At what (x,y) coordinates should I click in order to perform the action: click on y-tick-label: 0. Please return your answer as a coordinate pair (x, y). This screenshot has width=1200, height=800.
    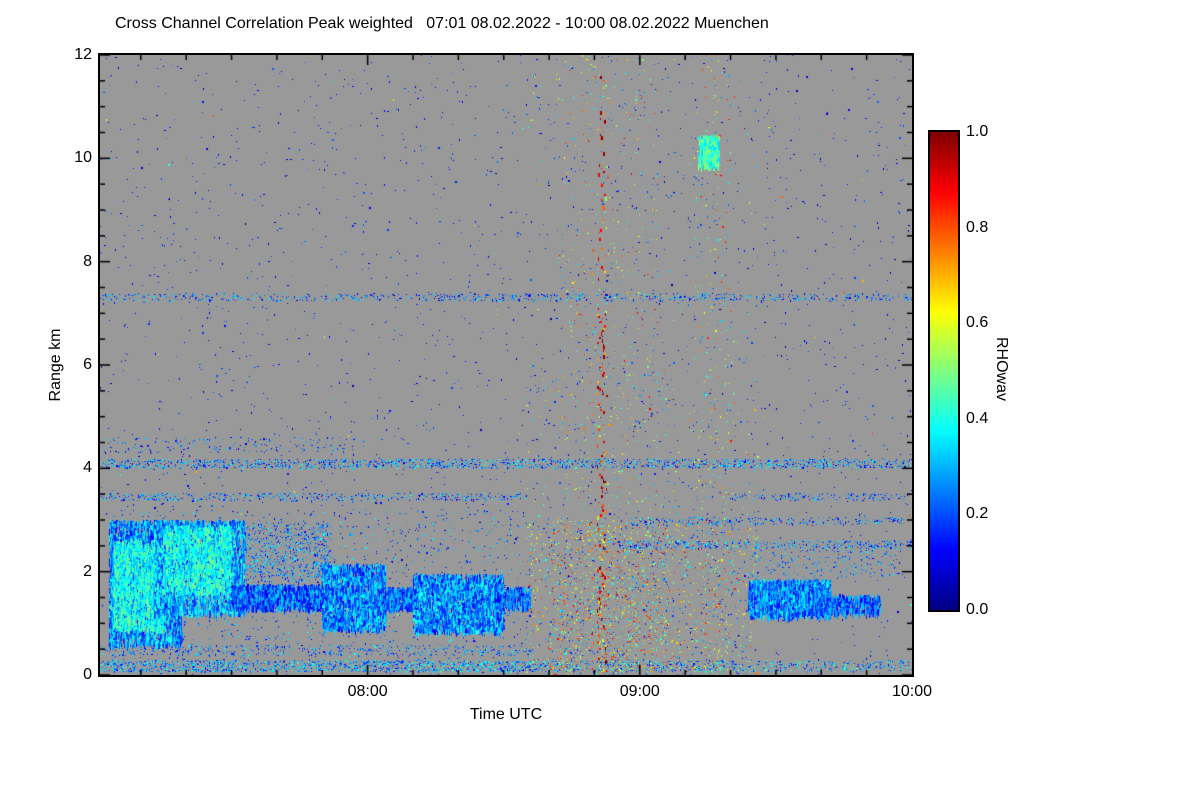
    Looking at the image, I should click on (87, 674).